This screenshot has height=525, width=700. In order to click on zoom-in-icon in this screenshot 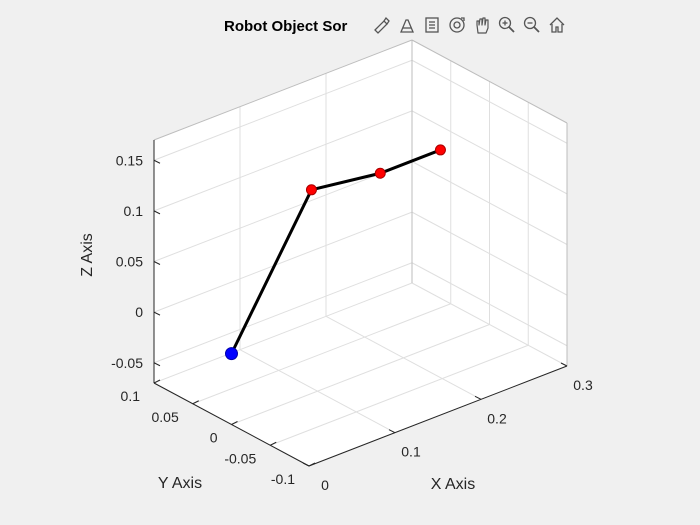, I will do `click(506, 24)`.